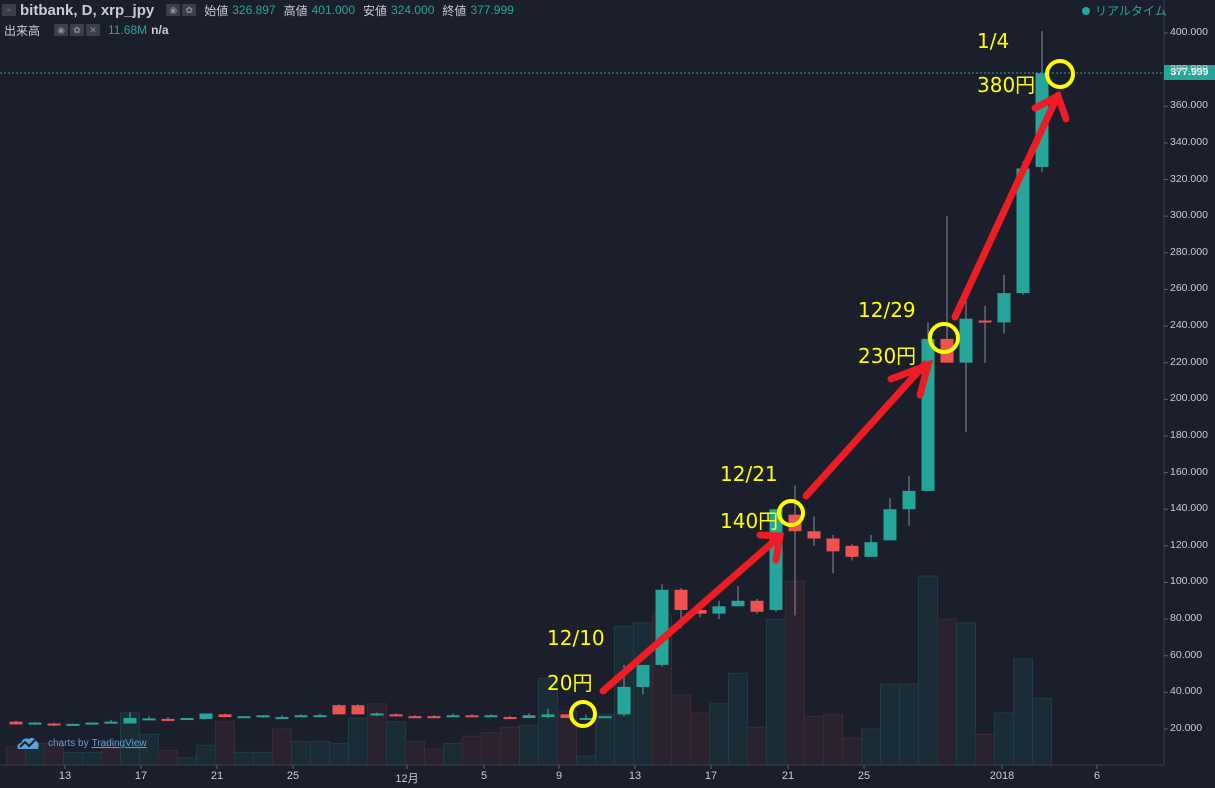 The height and width of the screenshot is (788, 1215). What do you see at coordinates (128, 30) in the screenshot?
I see `volume-value: 11.68M` at bounding box center [128, 30].